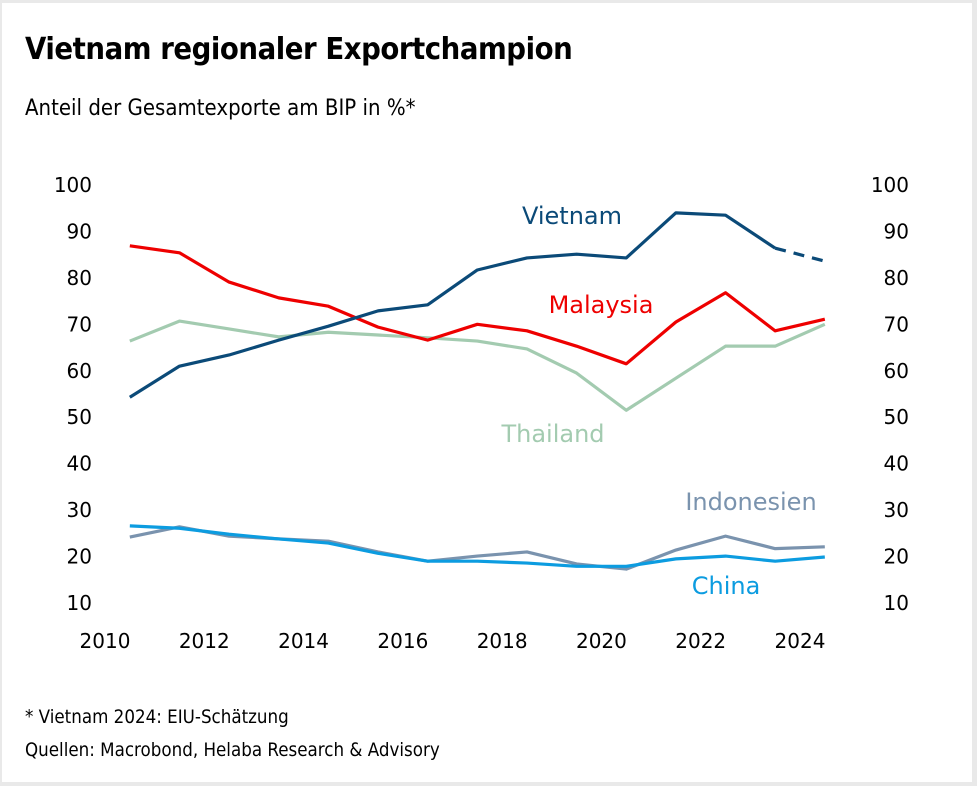 The image size is (977, 786). What do you see at coordinates (79, 324) in the screenshot?
I see `y-tick-label-left: 70` at bounding box center [79, 324].